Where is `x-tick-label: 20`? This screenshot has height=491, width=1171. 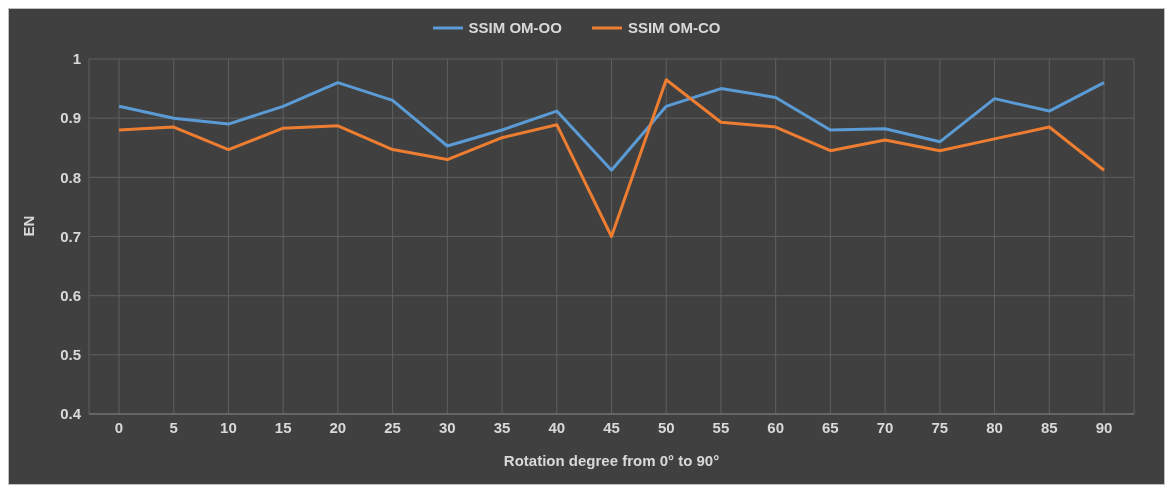 x-tick-label: 20 is located at coordinates (338, 427).